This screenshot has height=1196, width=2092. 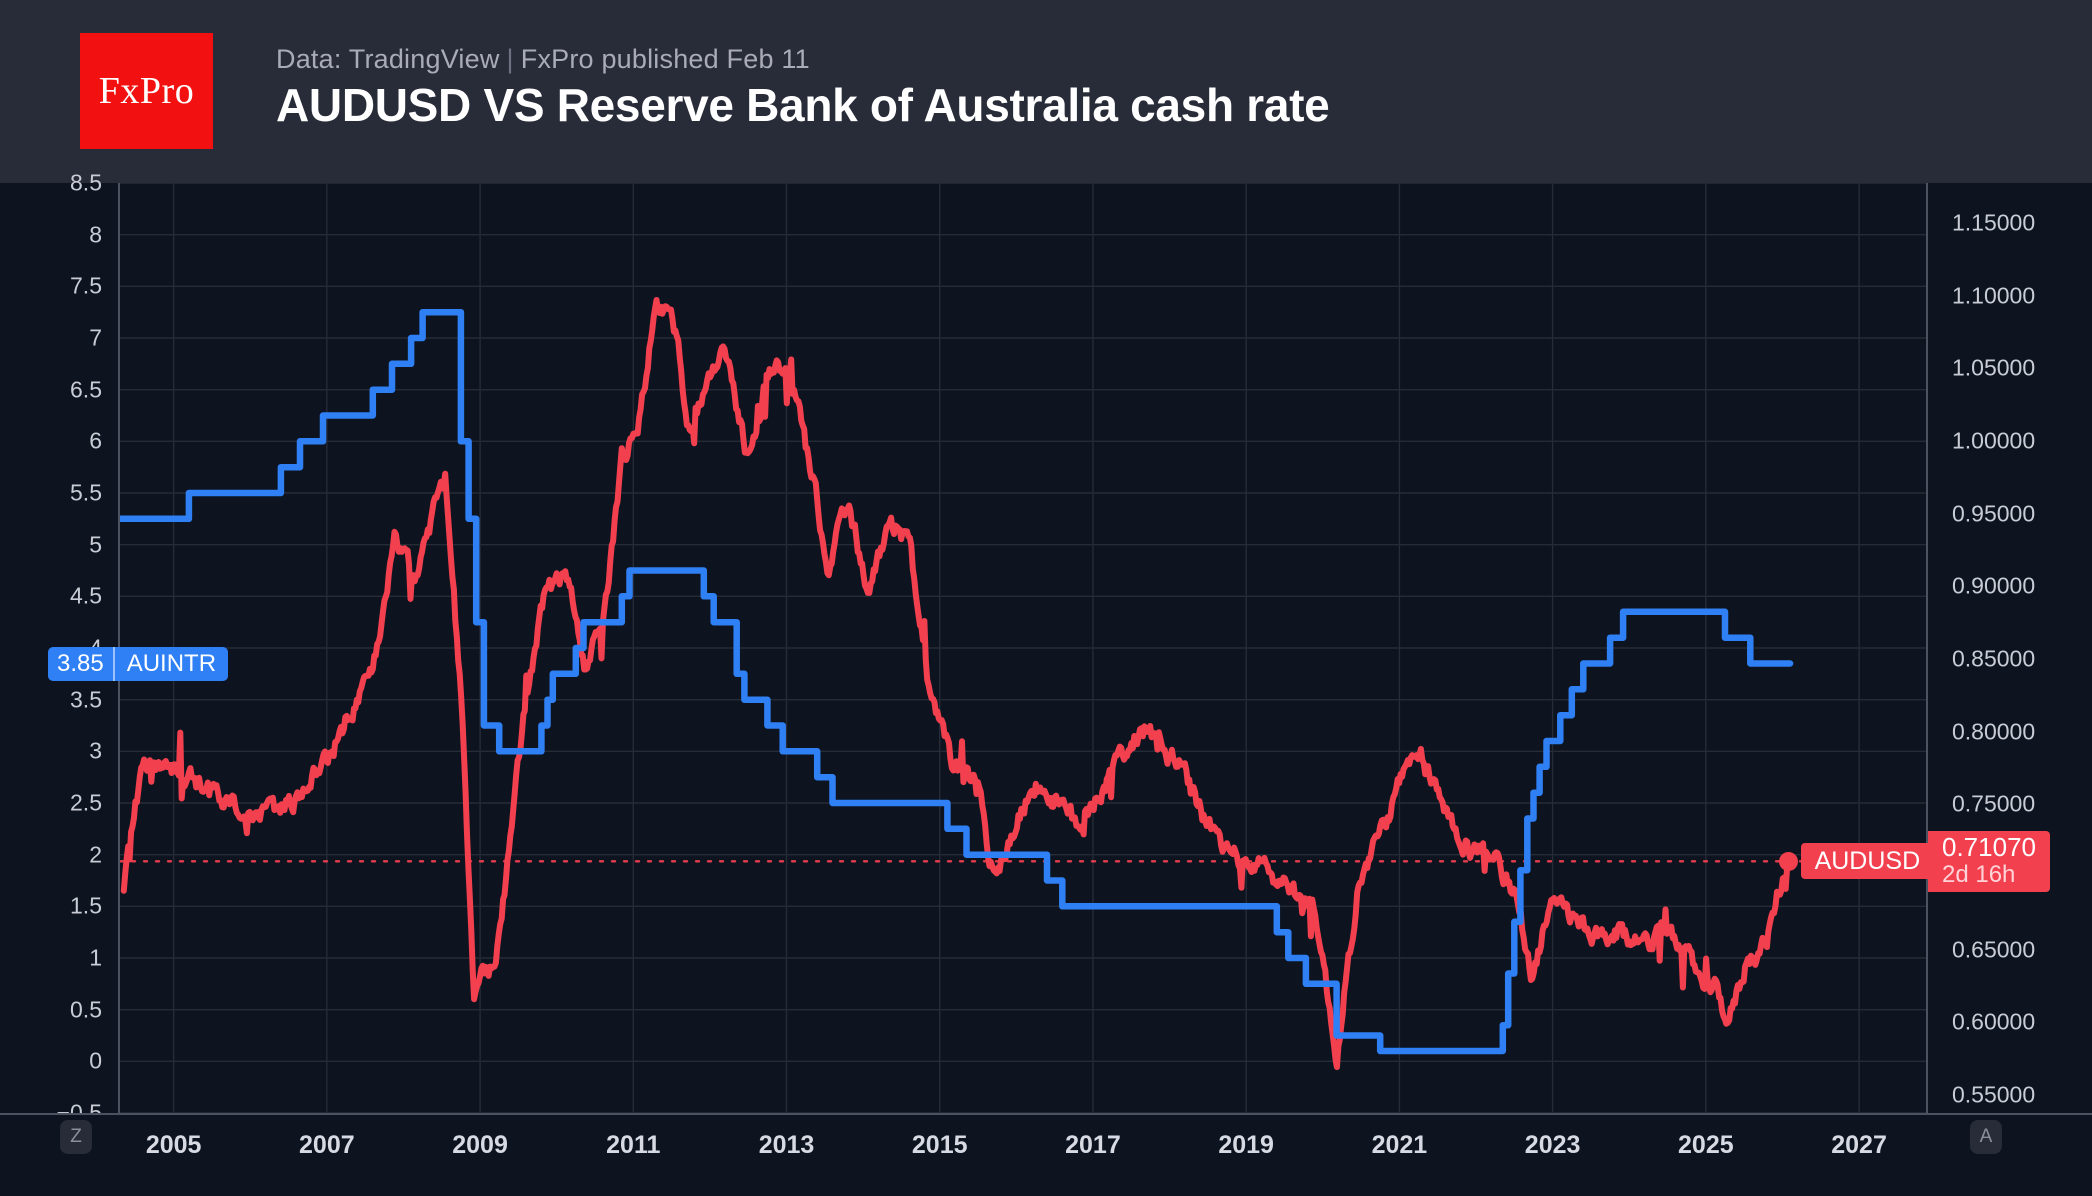 I want to click on fxpro-logo: FxPro, so click(x=146, y=91).